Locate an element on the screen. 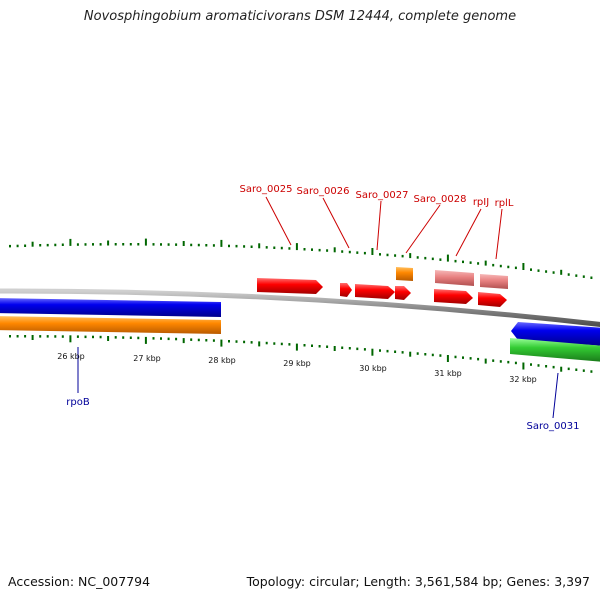  tick-row-top is located at coordinates (301, 258).